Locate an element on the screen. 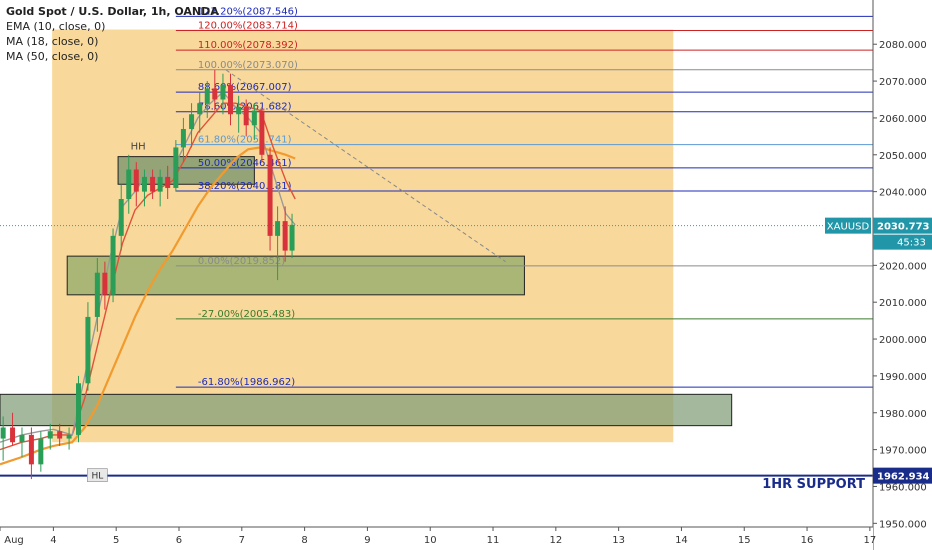 Image resolution: width=932 pixels, height=550 pixels. y-tick-label-10: 2050.000 is located at coordinates (903, 156).